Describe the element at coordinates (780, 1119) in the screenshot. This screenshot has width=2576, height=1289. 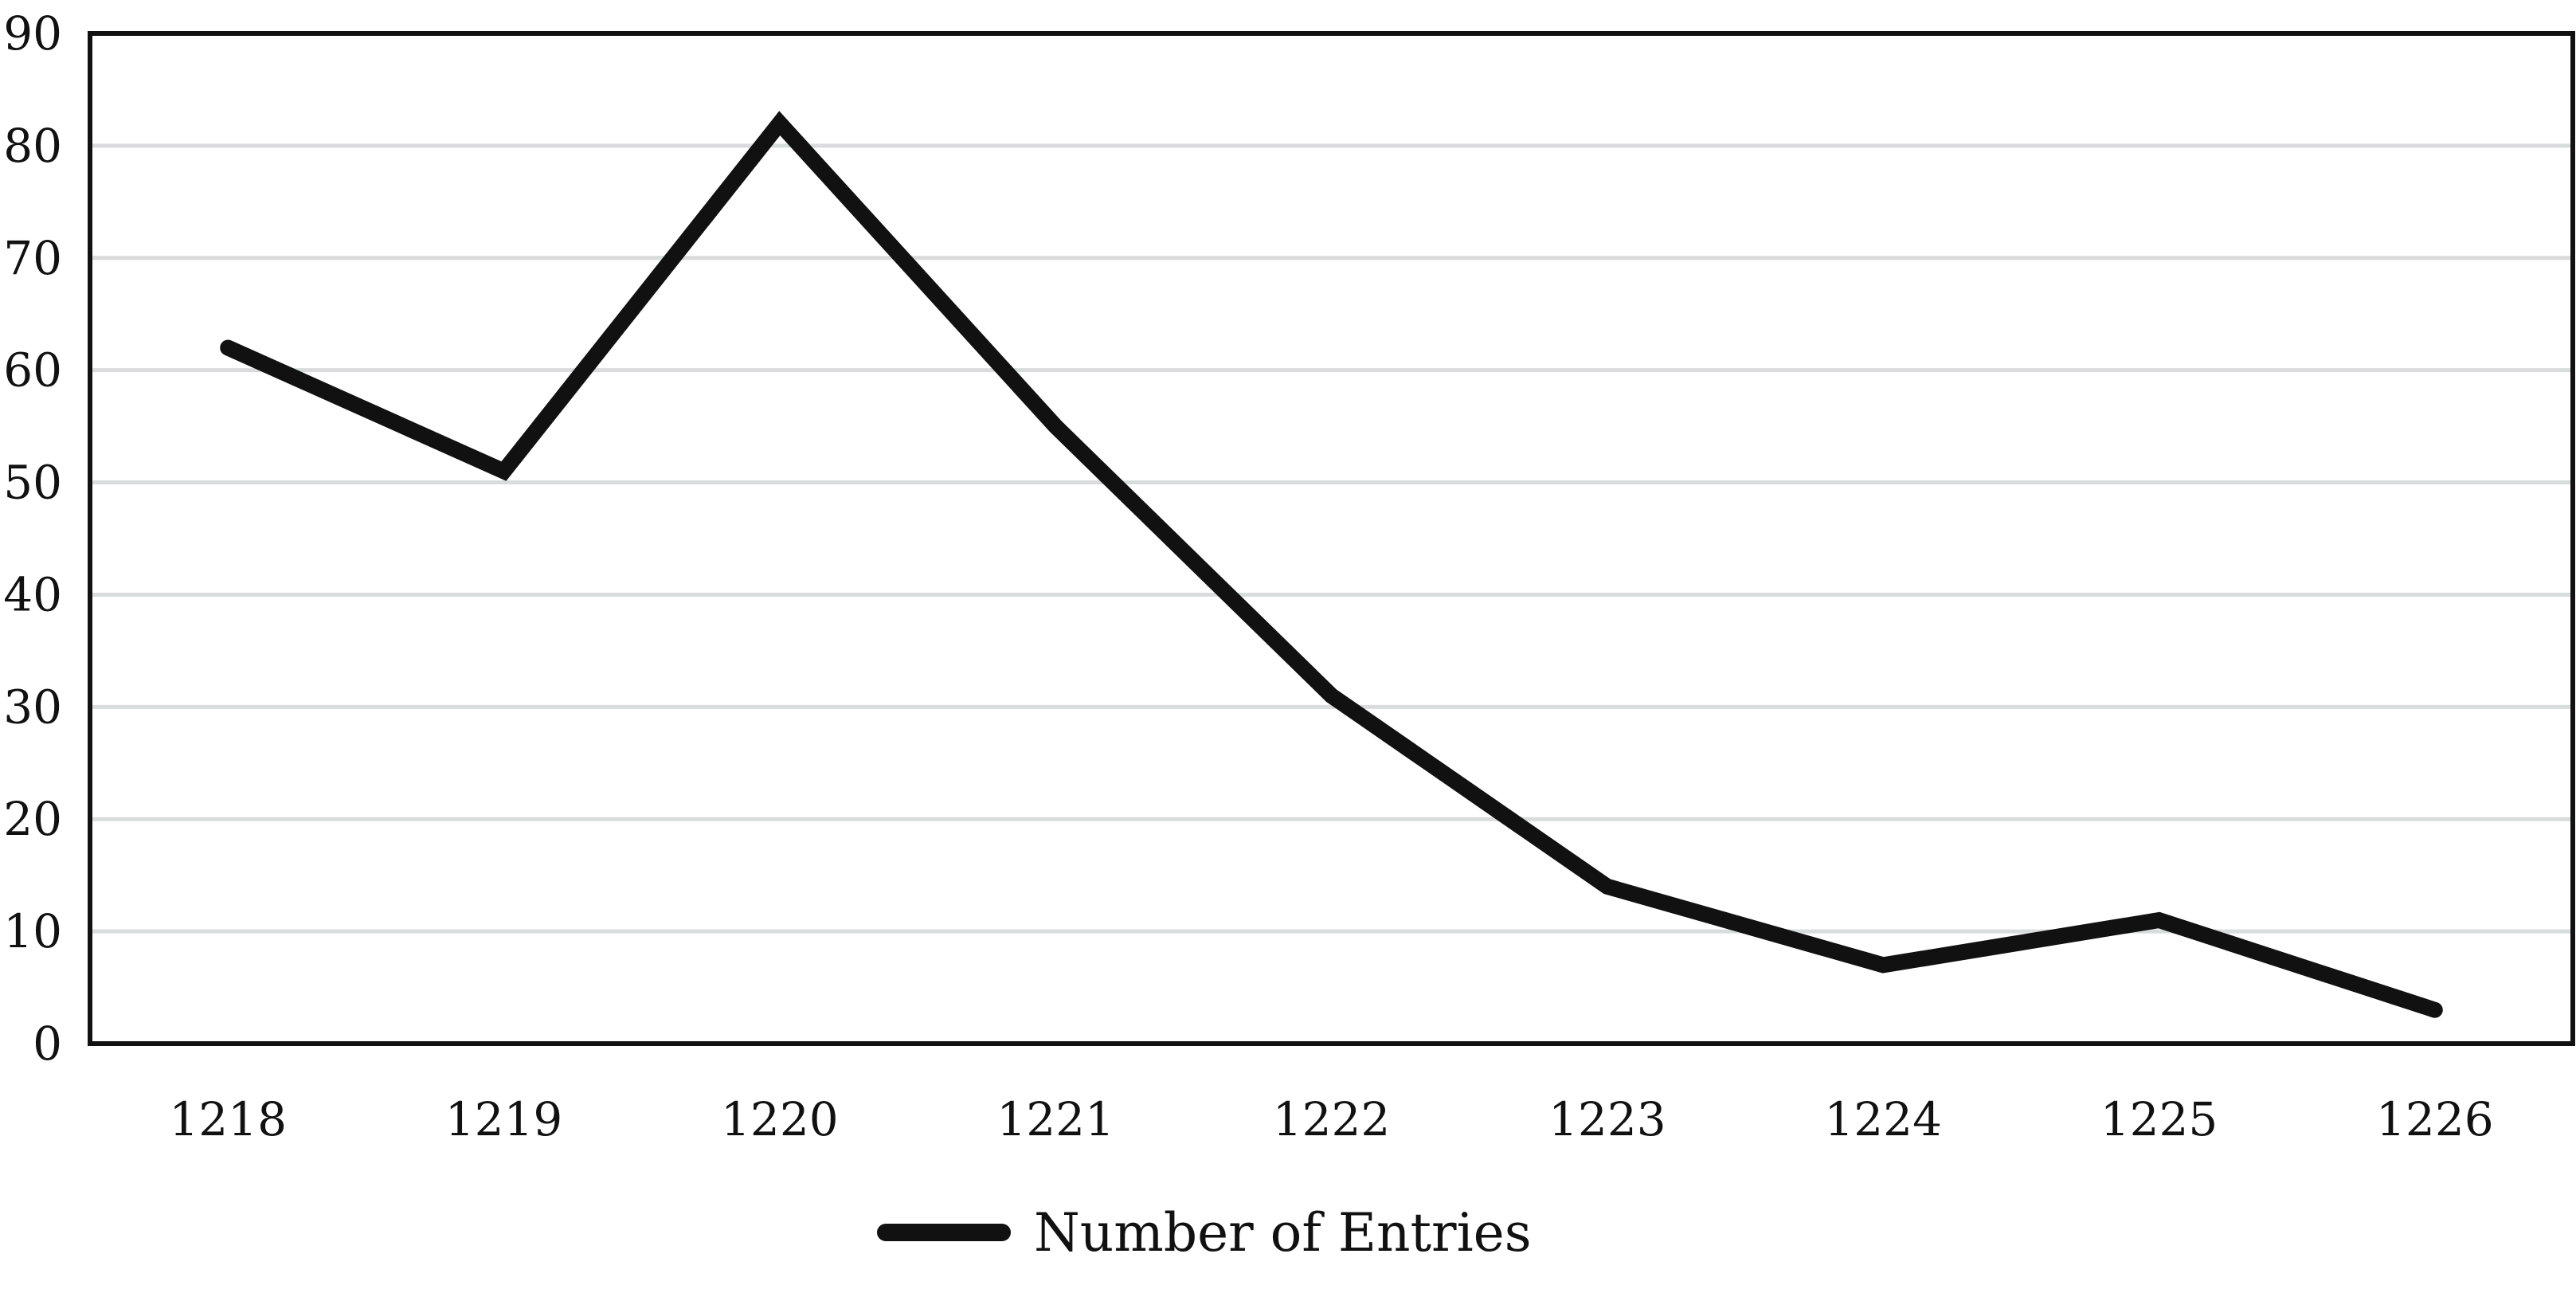
I see `x-tick-label: 1220` at that location.